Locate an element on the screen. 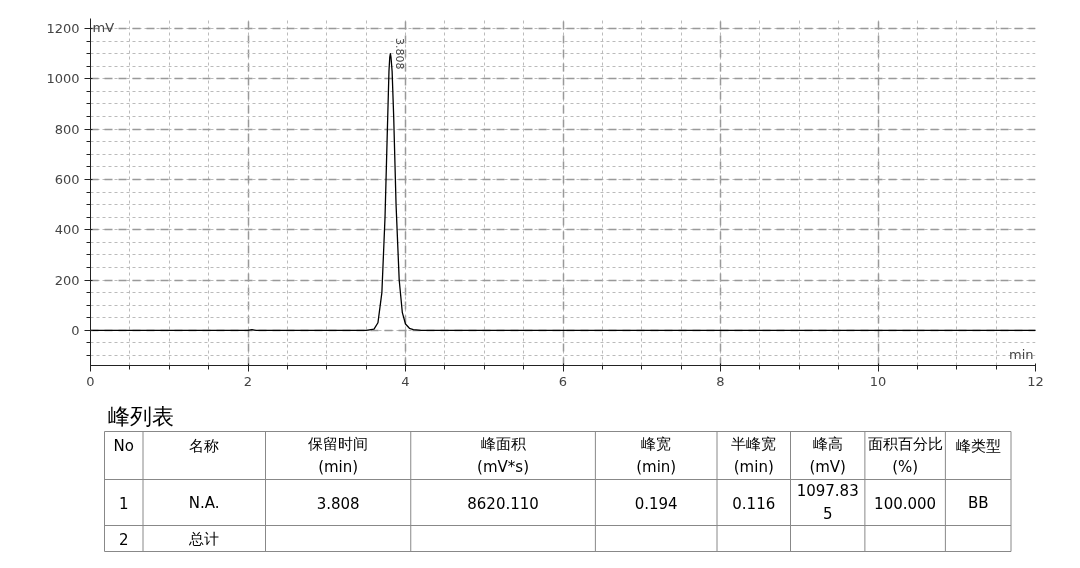 This screenshot has width=1080, height=568. x-axis-title: min is located at coordinates (1021, 354).